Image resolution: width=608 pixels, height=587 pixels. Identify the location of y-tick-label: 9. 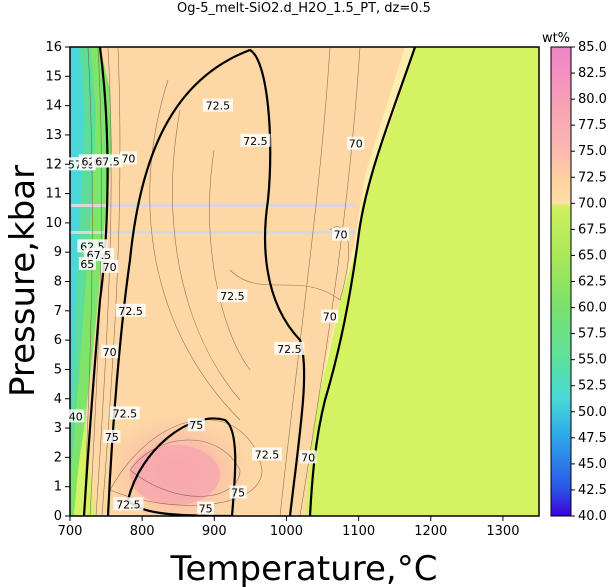
(58, 252).